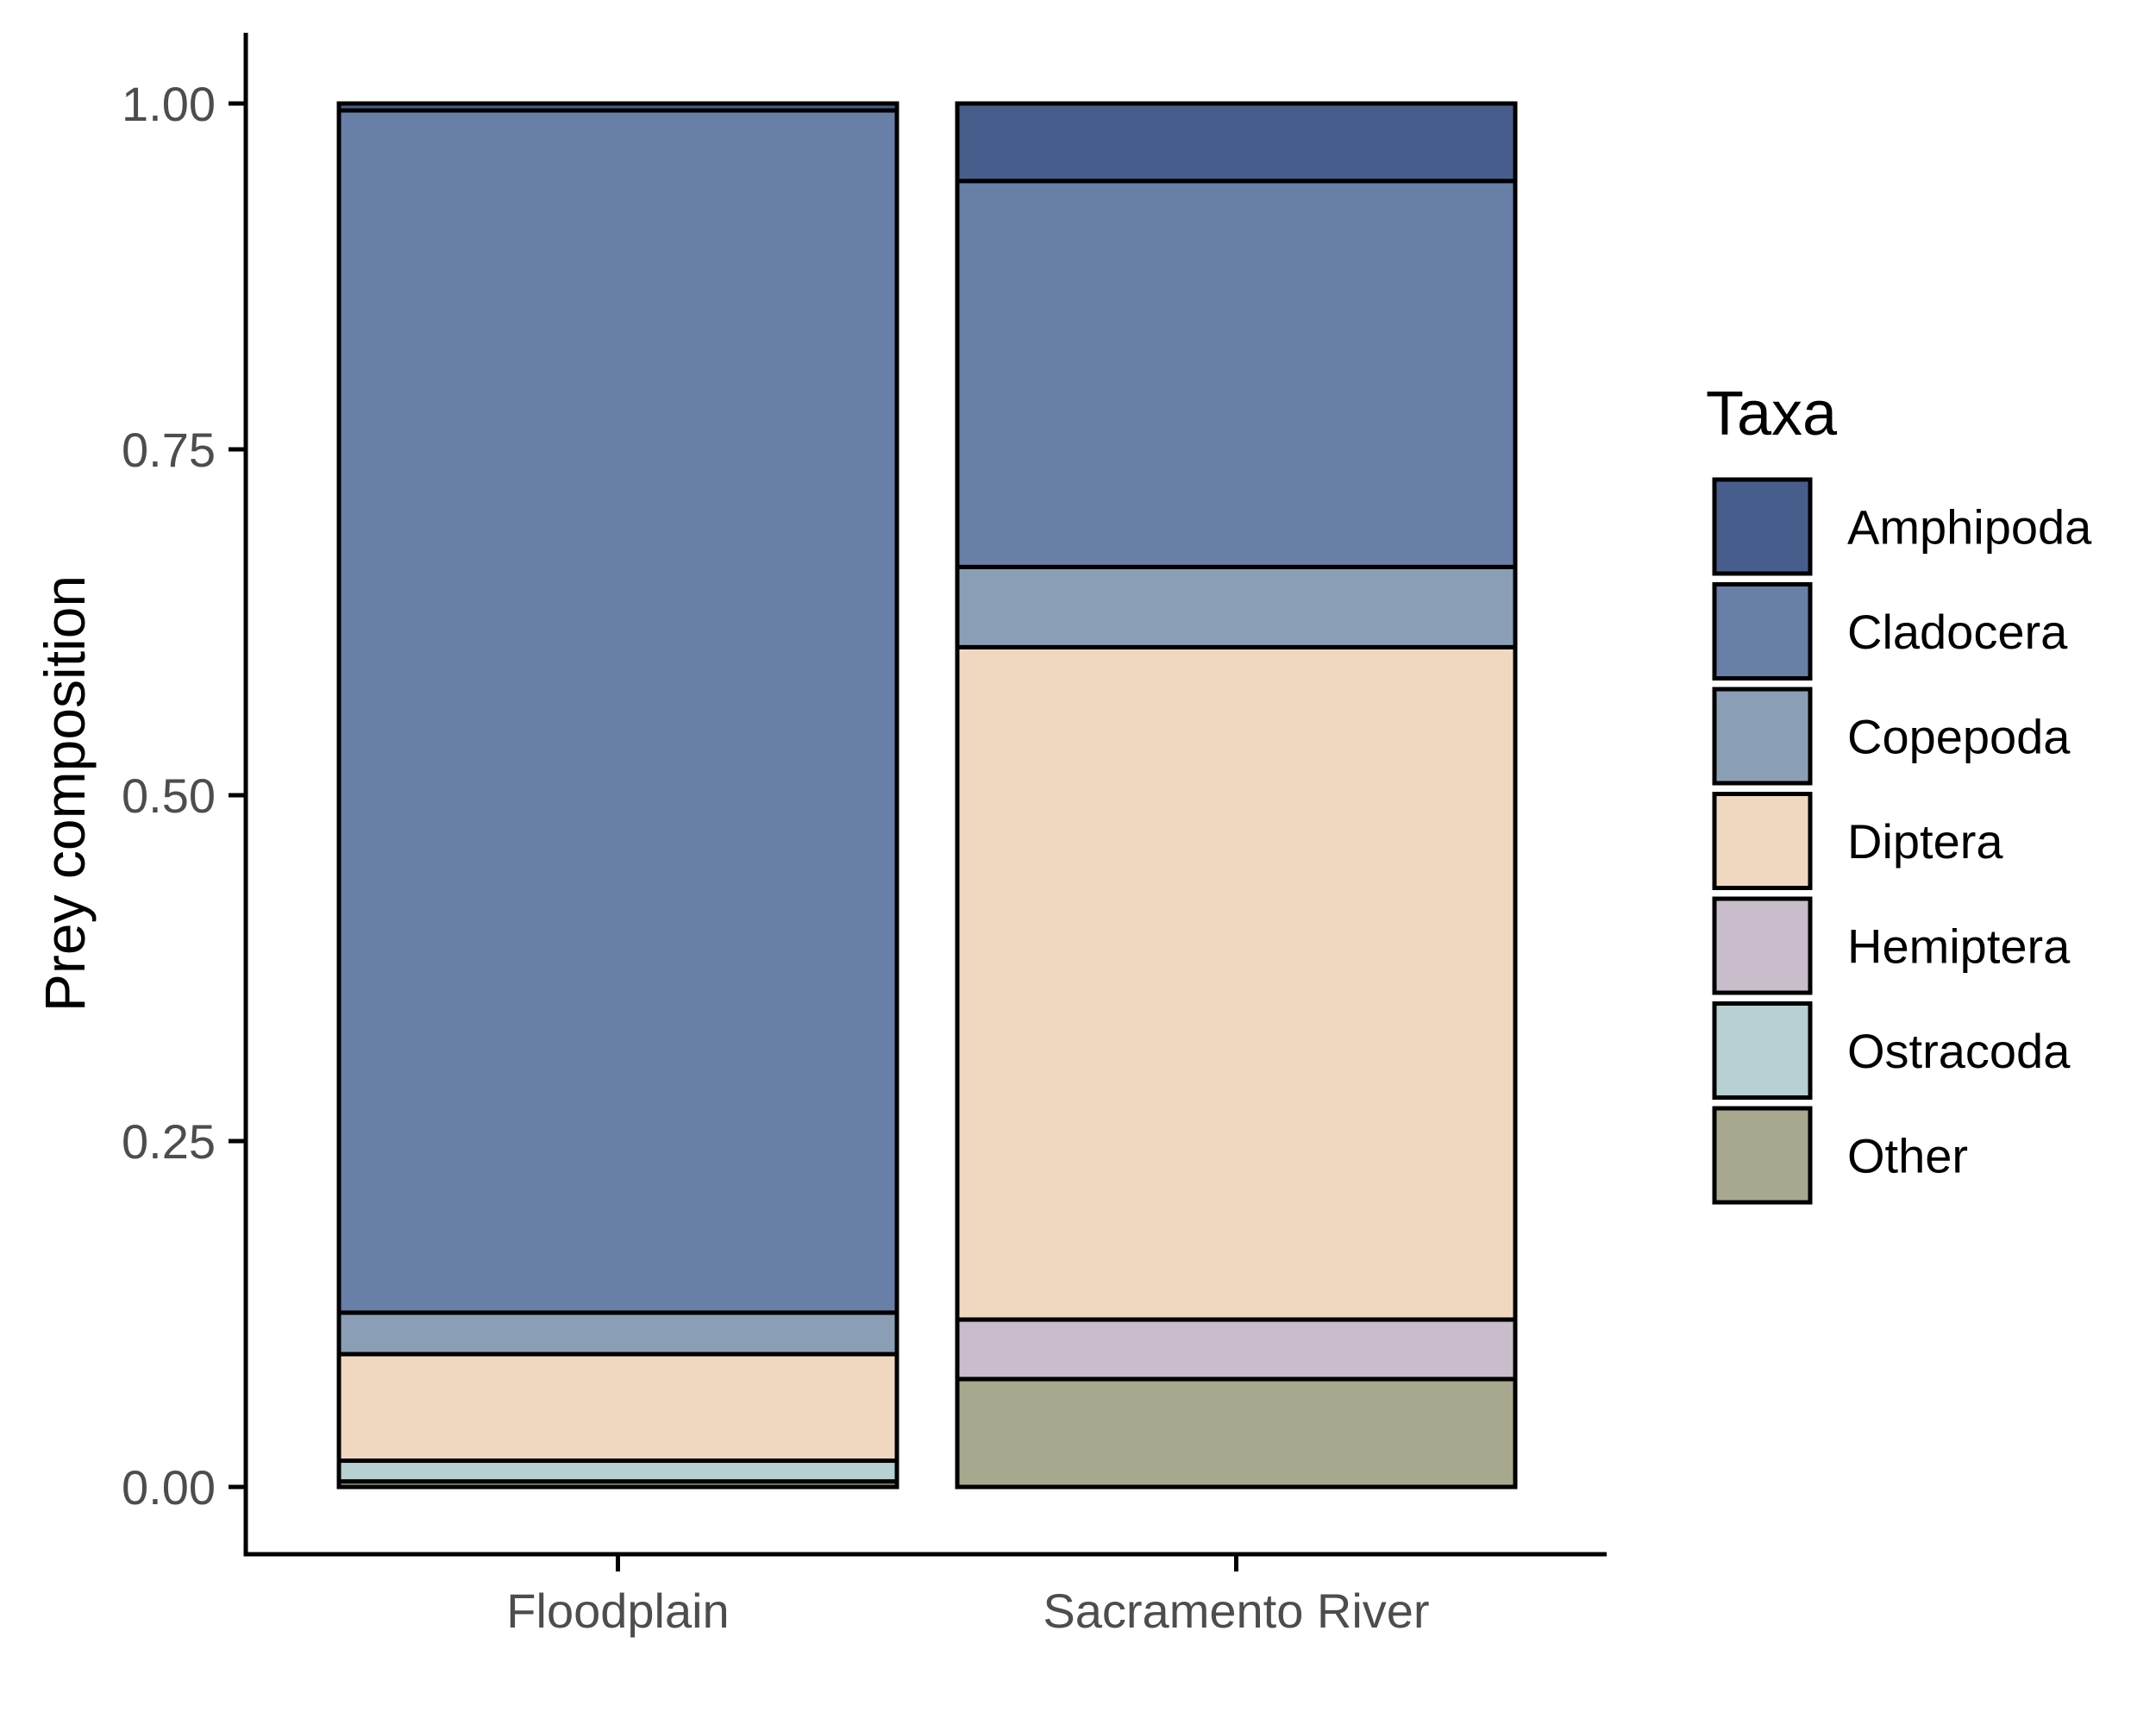 The height and width of the screenshot is (1725, 2156). What do you see at coordinates (968, 1596) in the screenshot?
I see `x-ticks: Floodplain Sacramento River` at bounding box center [968, 1596].